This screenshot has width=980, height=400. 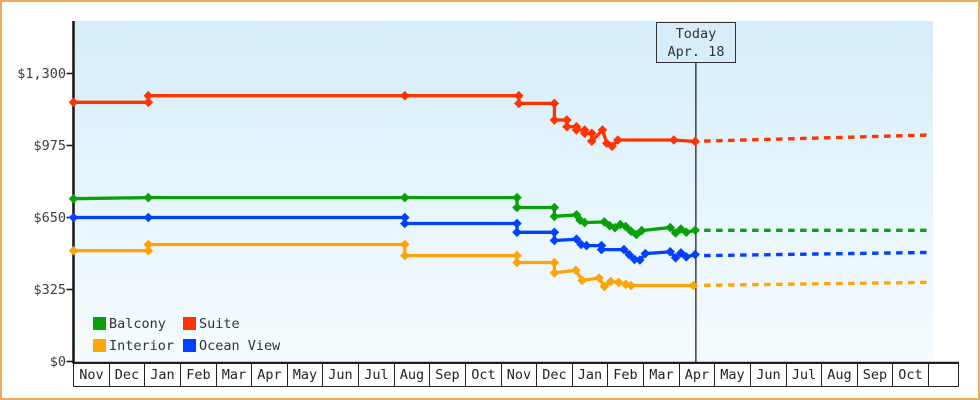 I want to click on legend-item-suite: Suite, so click(x=211, y=323).